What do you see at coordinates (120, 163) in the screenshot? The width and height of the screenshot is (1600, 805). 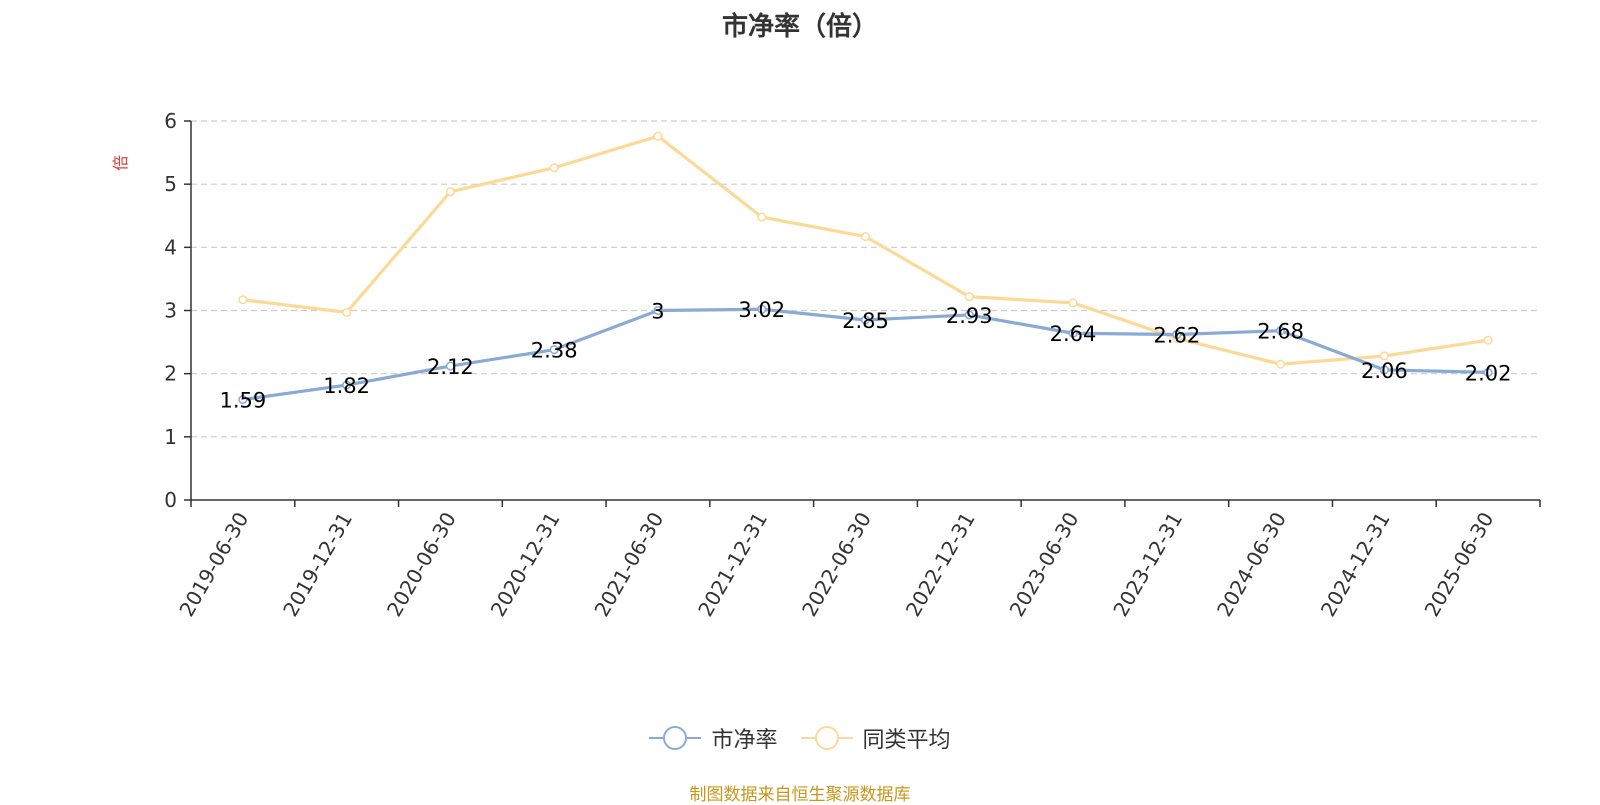 I see `y-axis-label: 倍` at bounding box center [120, 163].